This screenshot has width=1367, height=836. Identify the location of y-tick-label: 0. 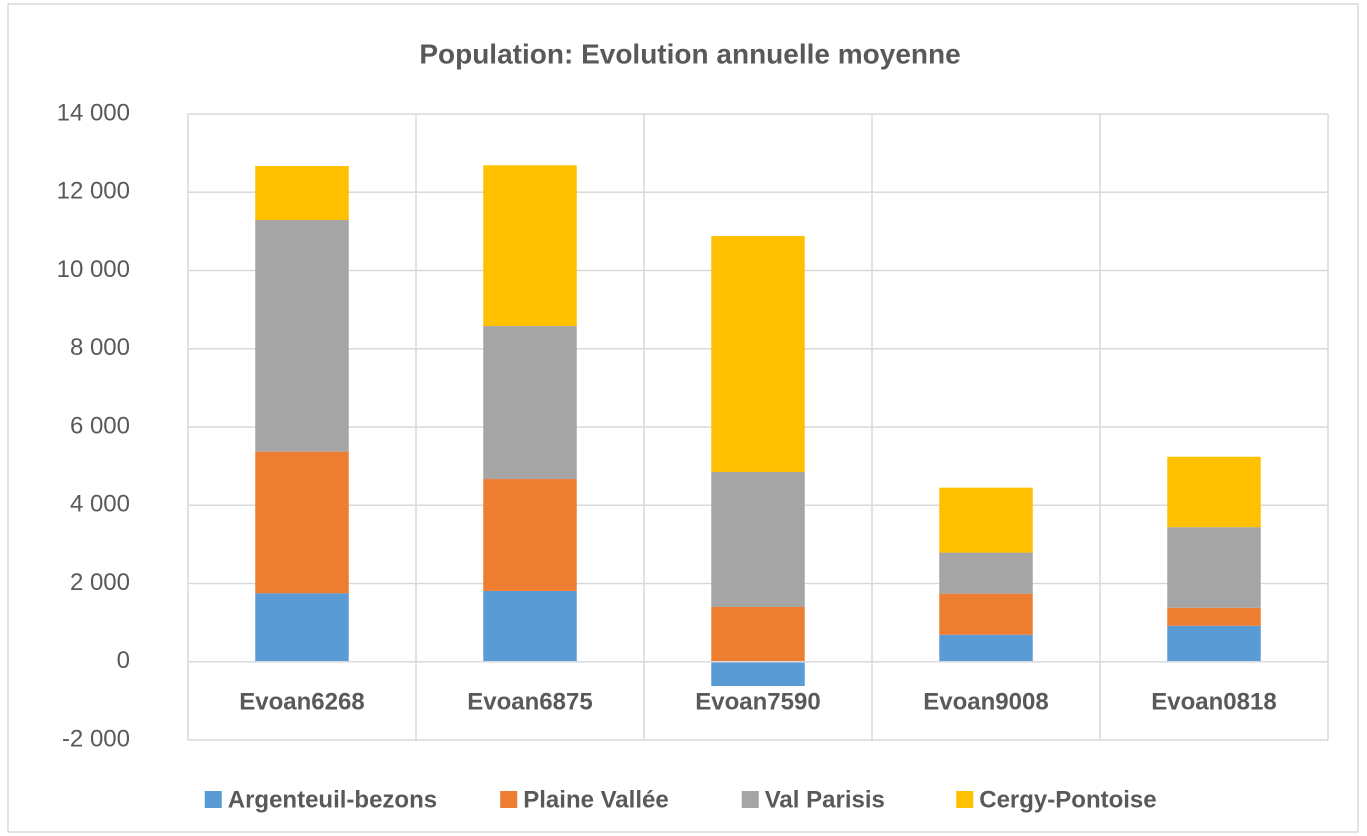
(123, 660).